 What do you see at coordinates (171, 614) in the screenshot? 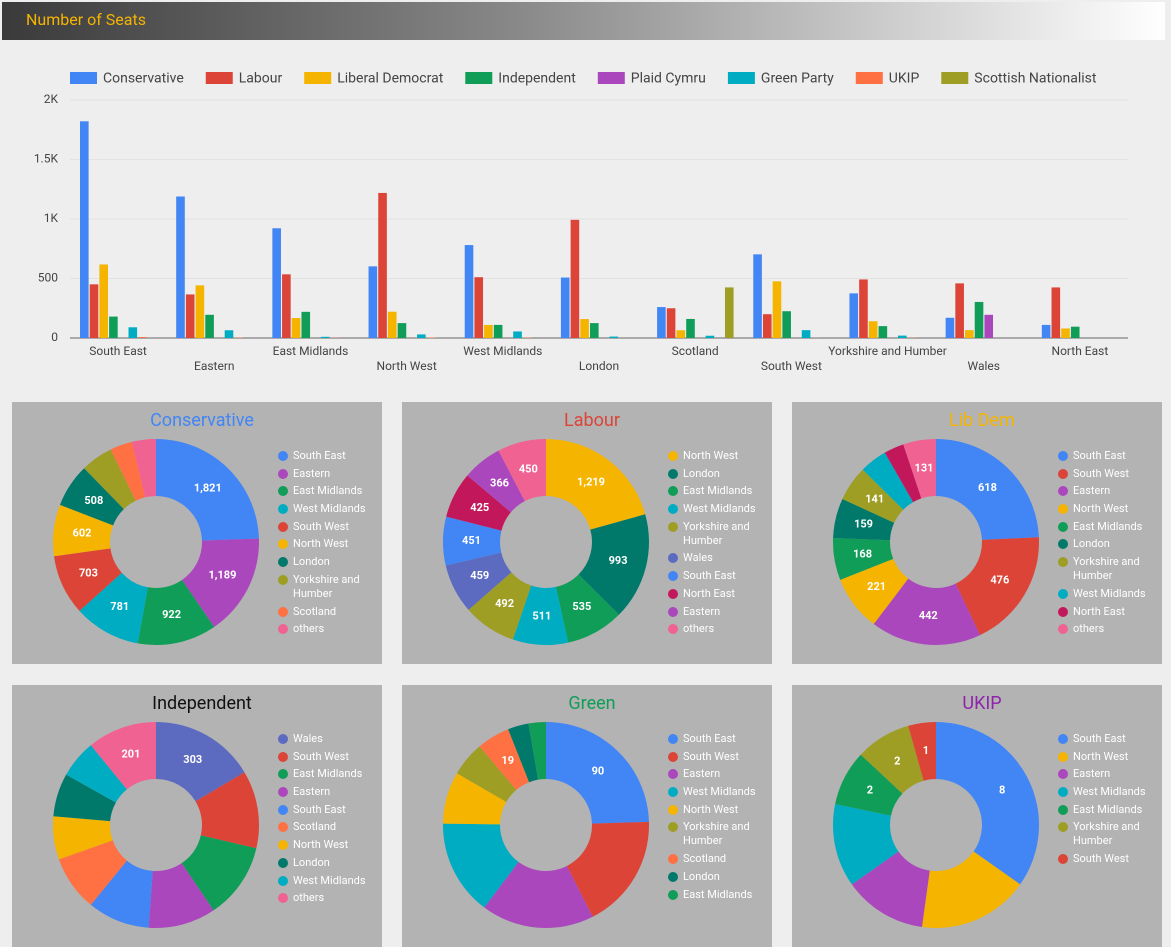
I see `slice-label: 922` at bounding box center [171, 614].